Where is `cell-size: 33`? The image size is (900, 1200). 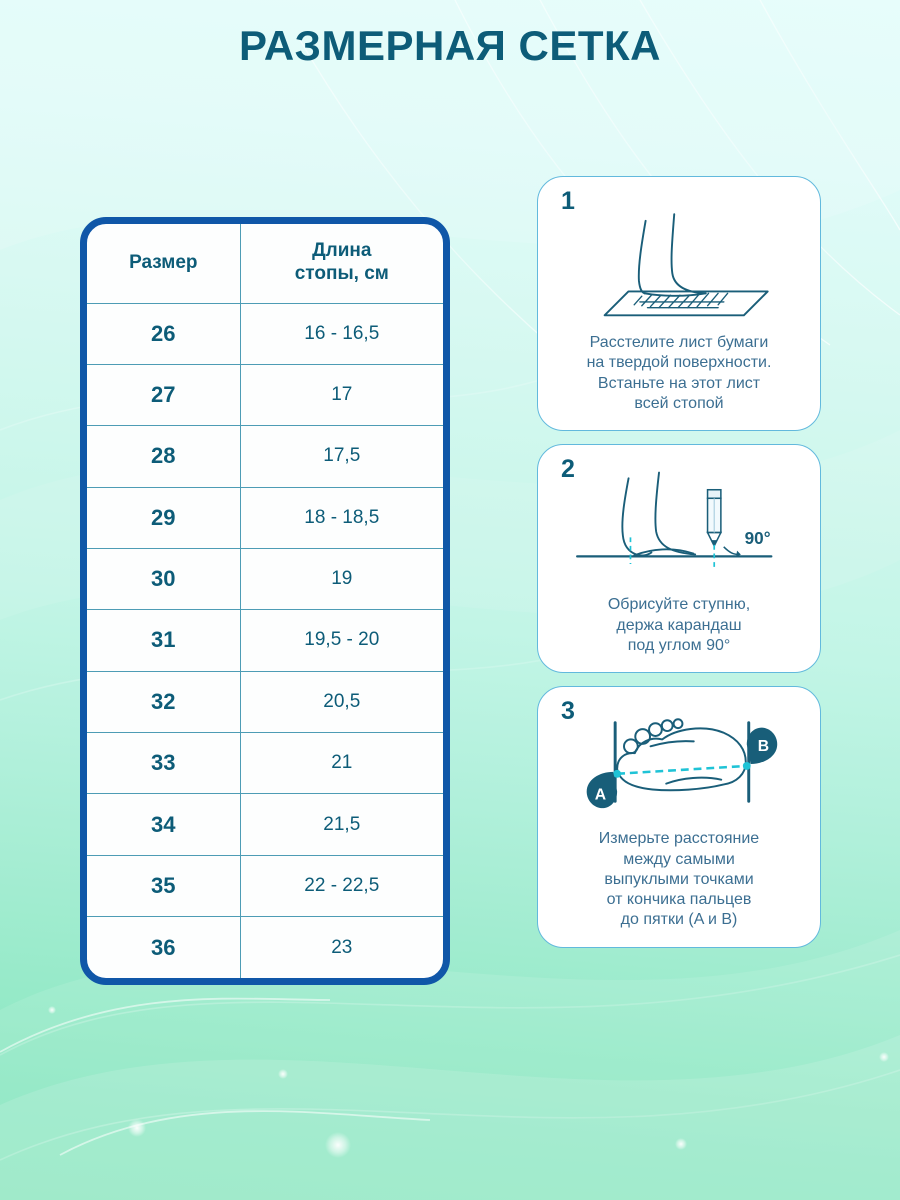
cell-size: 33 is located at coordinates (164, 763).